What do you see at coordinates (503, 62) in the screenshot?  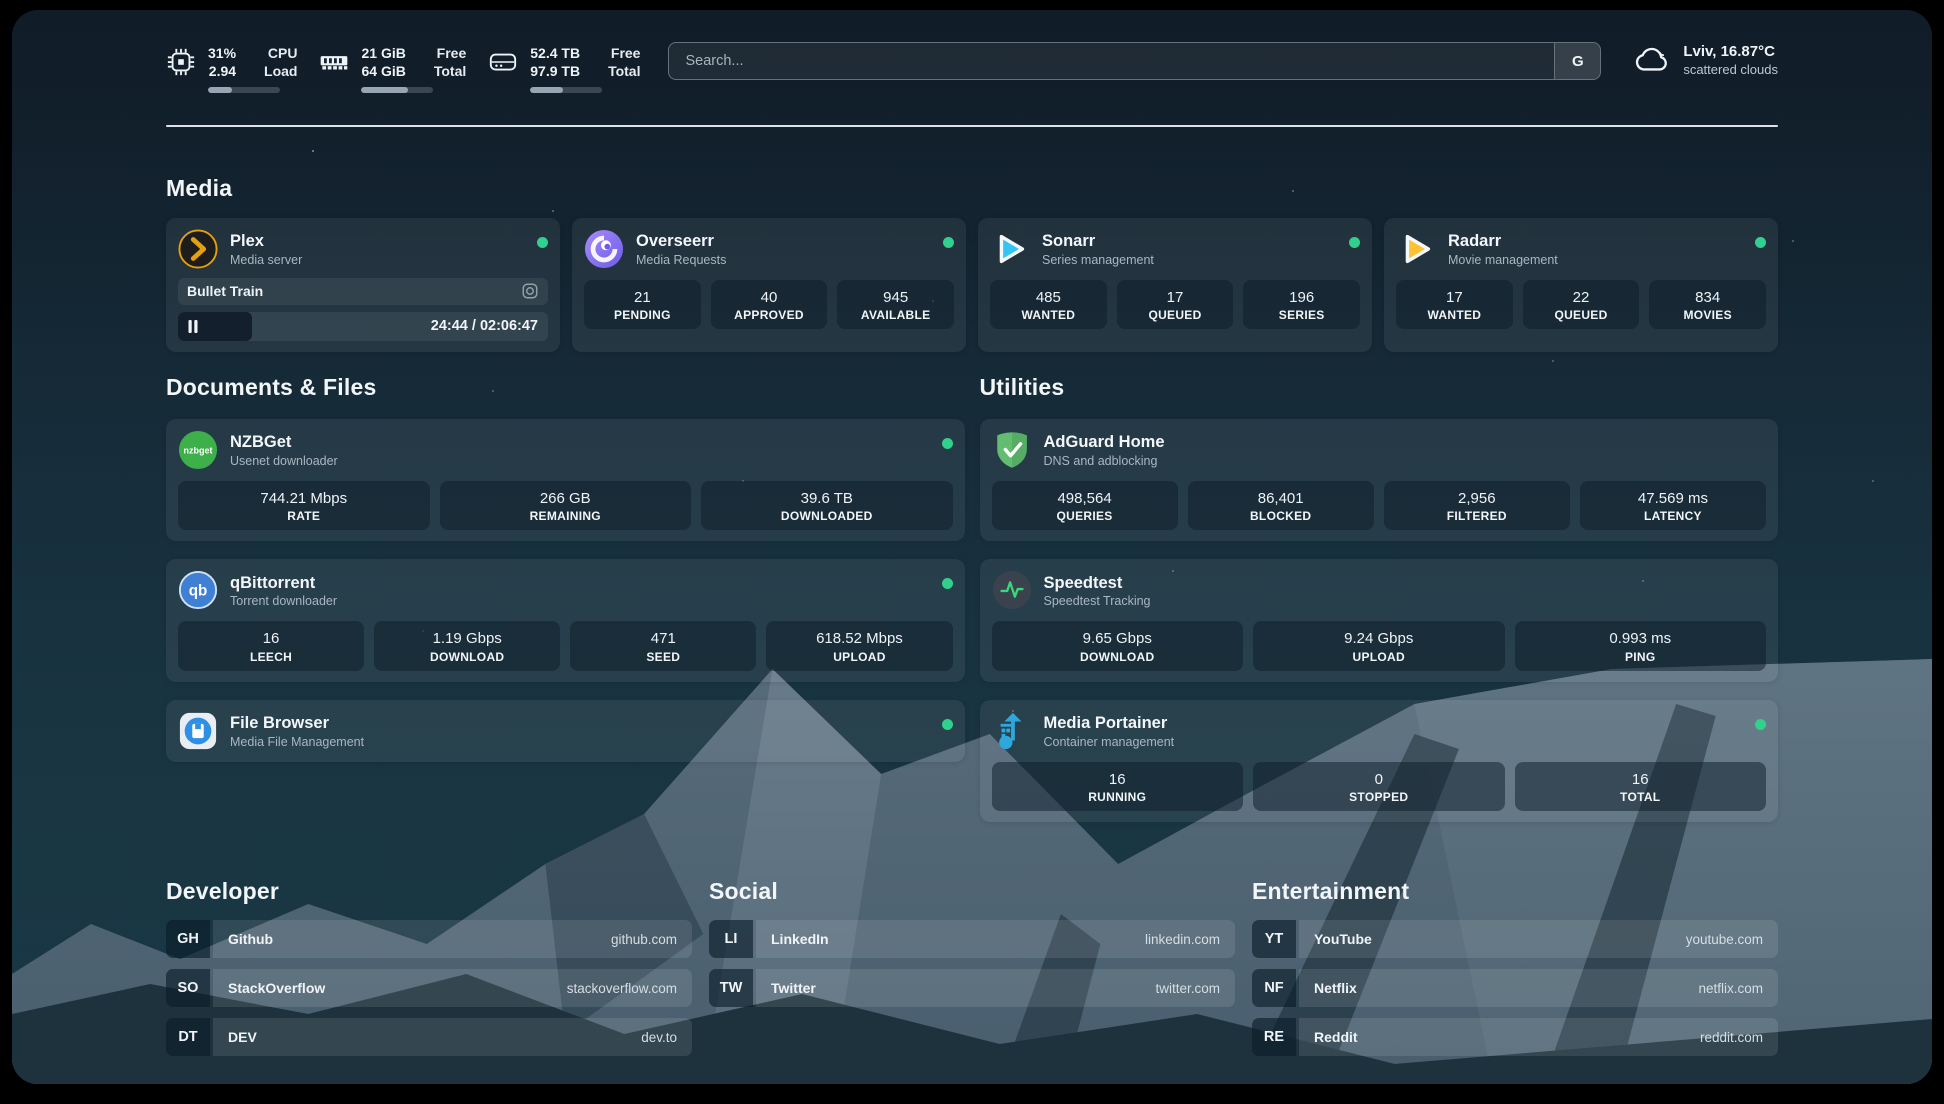 I see `disk-icon` at bounding box center [503, 62].